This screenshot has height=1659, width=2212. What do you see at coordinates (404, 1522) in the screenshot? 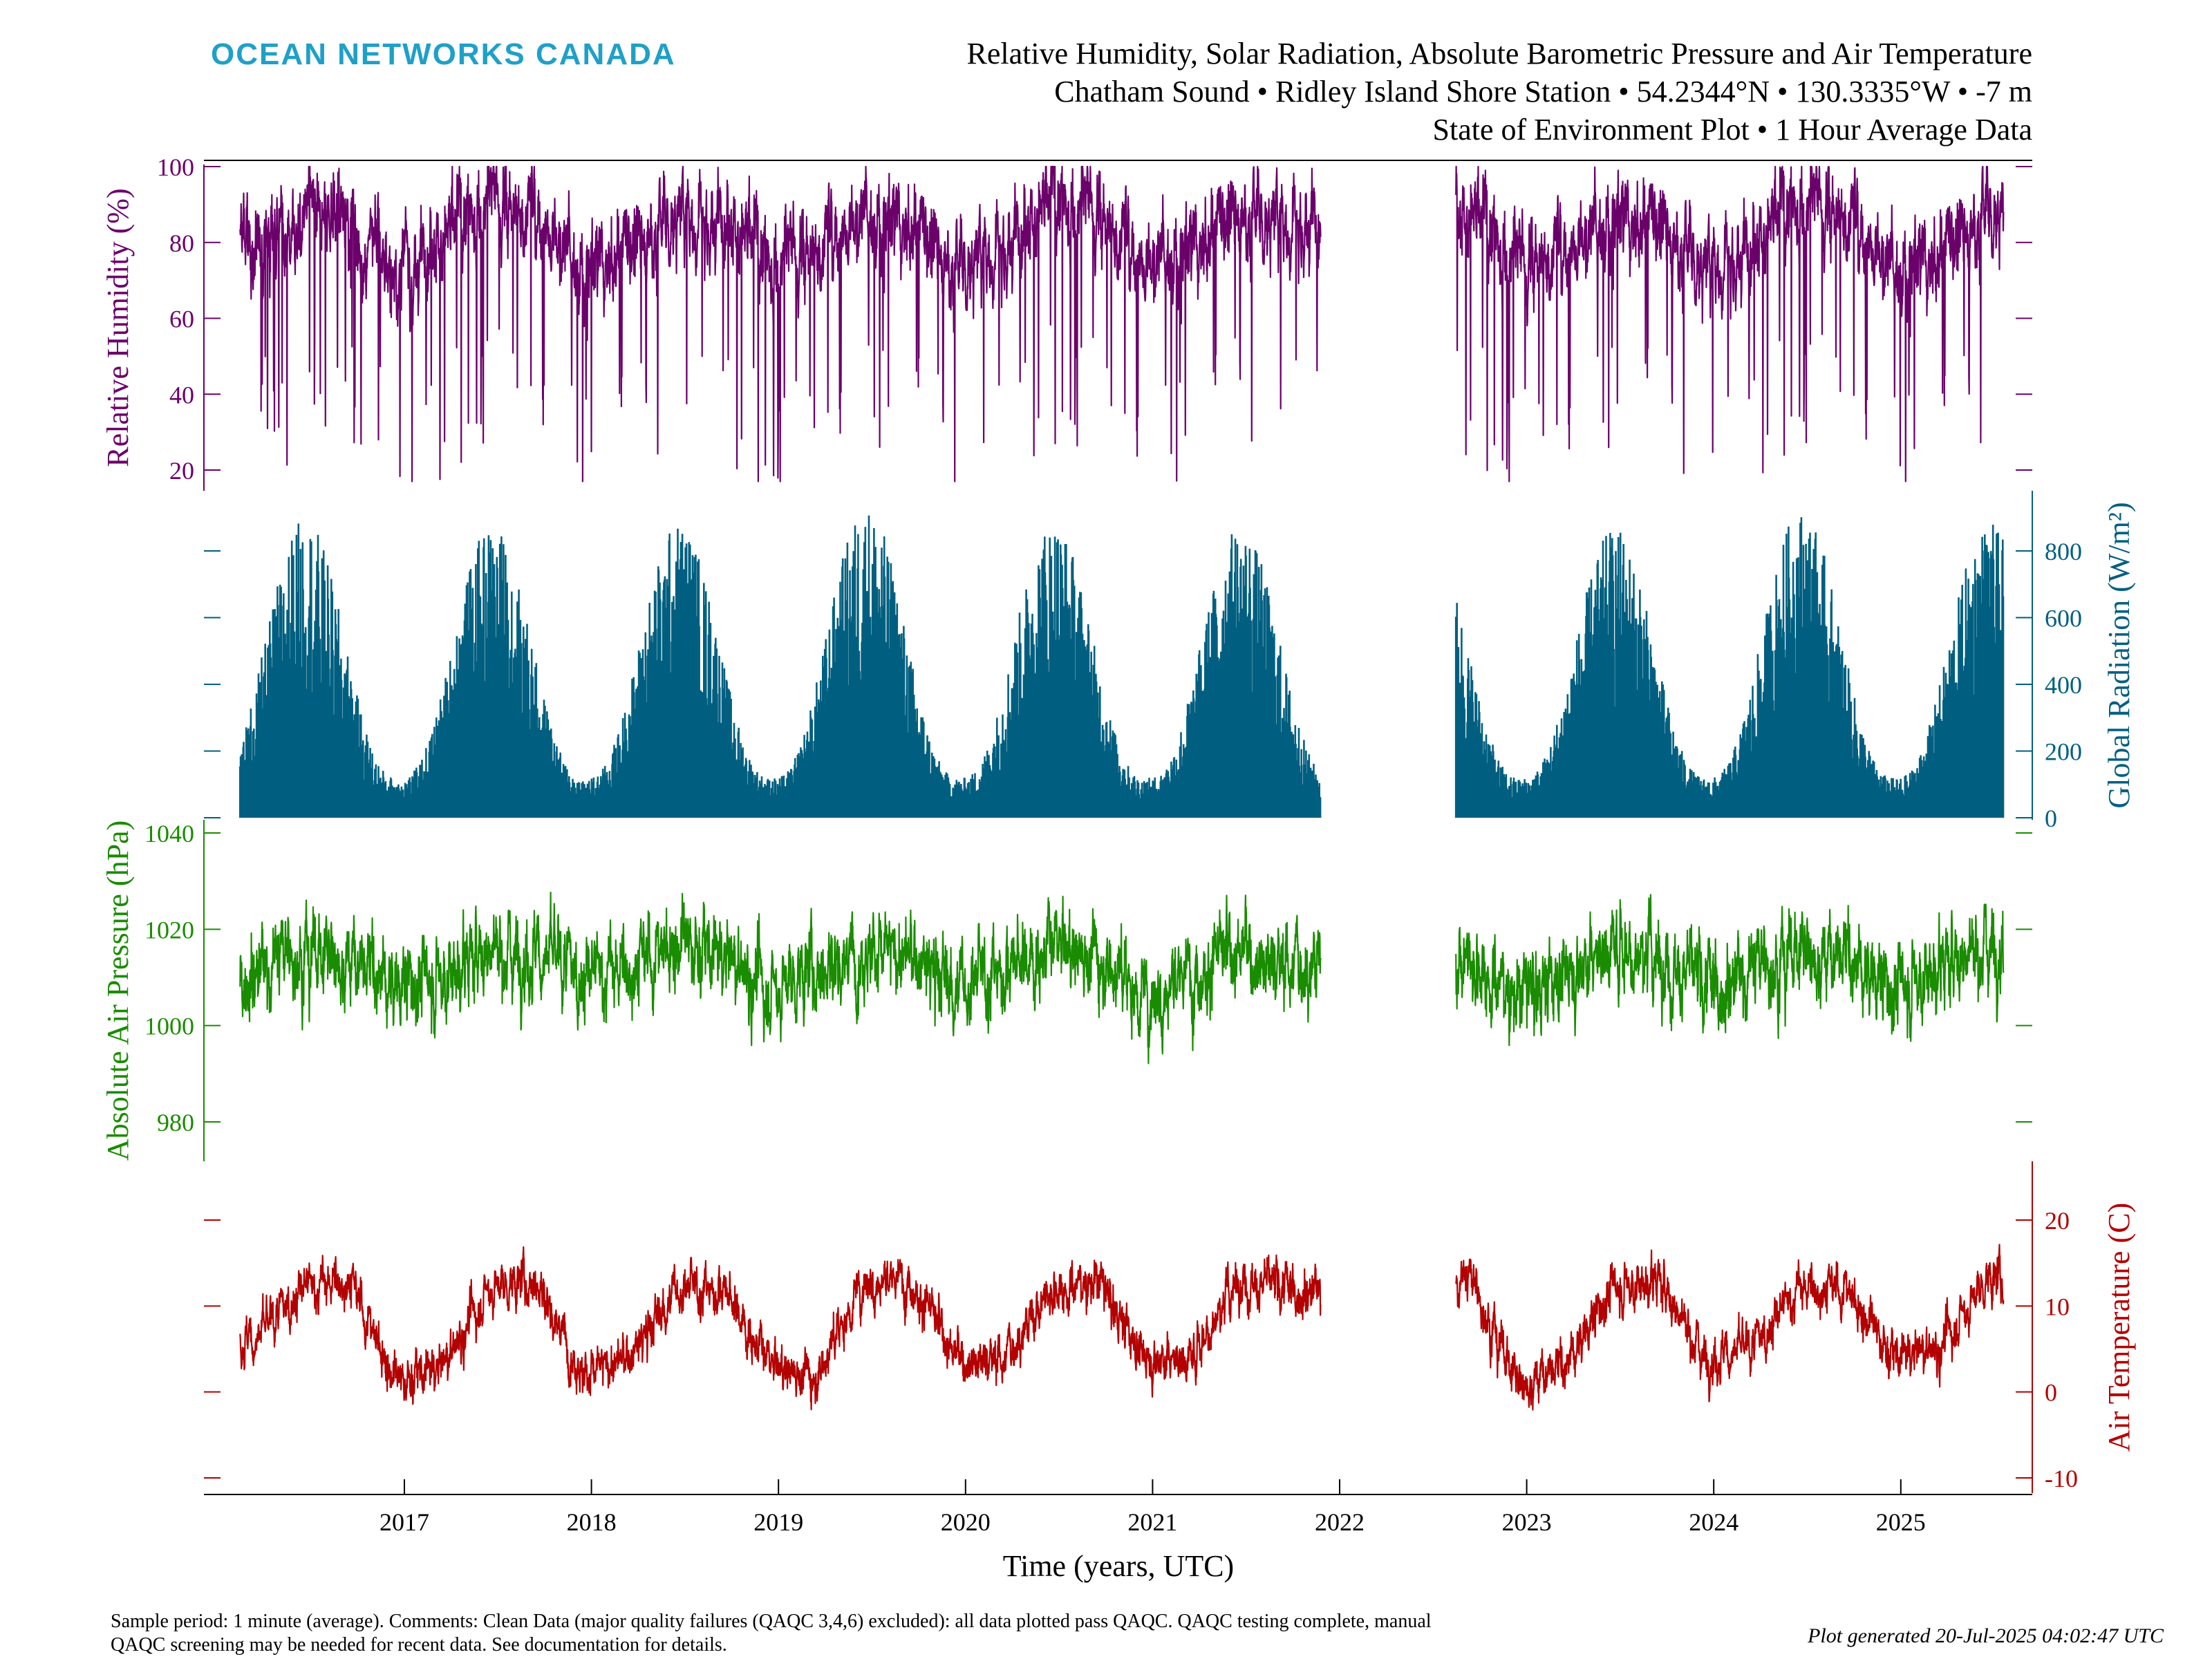
I see `x-tick-label: 2017` at bounding box center [404, 1522].